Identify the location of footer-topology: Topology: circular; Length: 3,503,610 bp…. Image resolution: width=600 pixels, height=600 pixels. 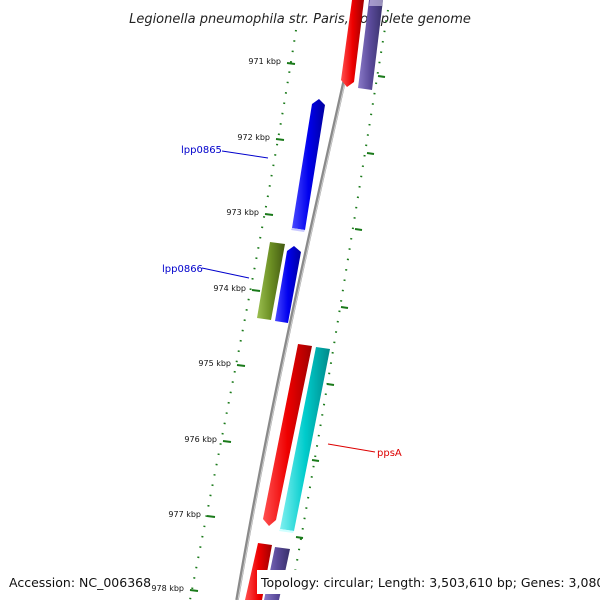
(430, 582).